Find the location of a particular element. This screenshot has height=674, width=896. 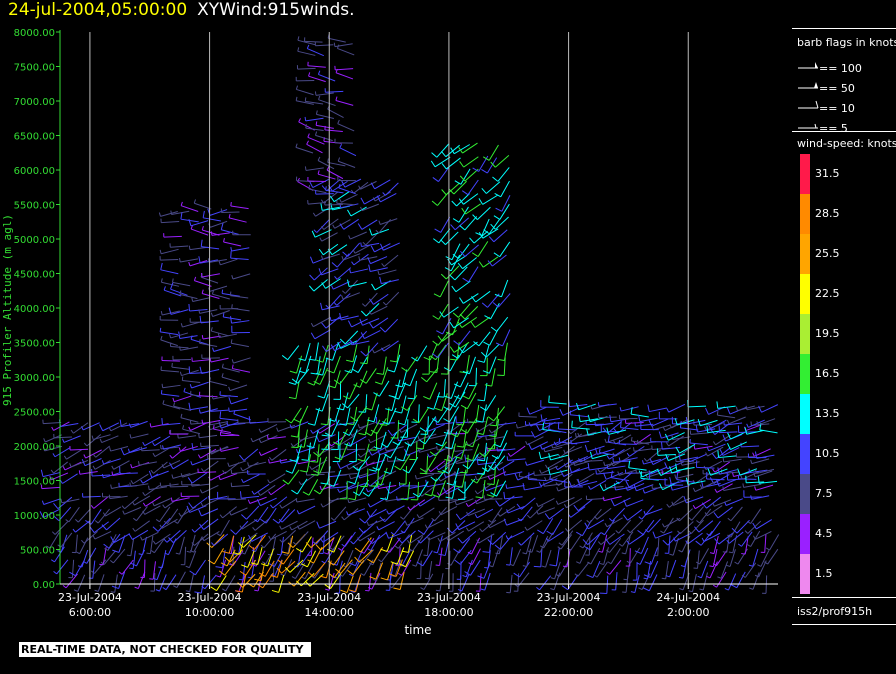

y-tick-label: 4500.00 is located at coordinates (34, 275).